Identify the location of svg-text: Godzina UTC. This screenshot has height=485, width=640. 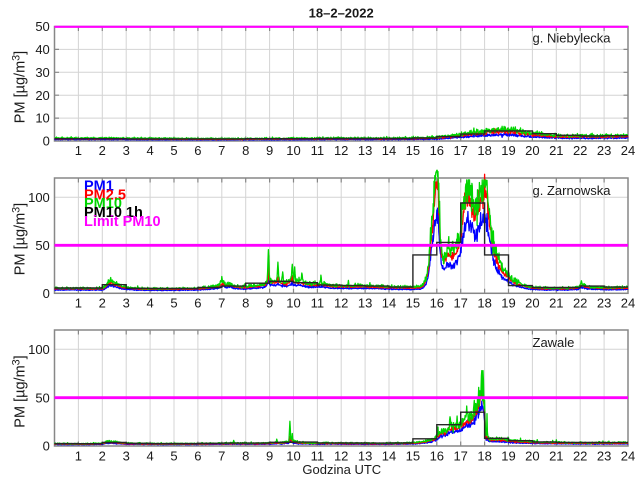
(341, 469).